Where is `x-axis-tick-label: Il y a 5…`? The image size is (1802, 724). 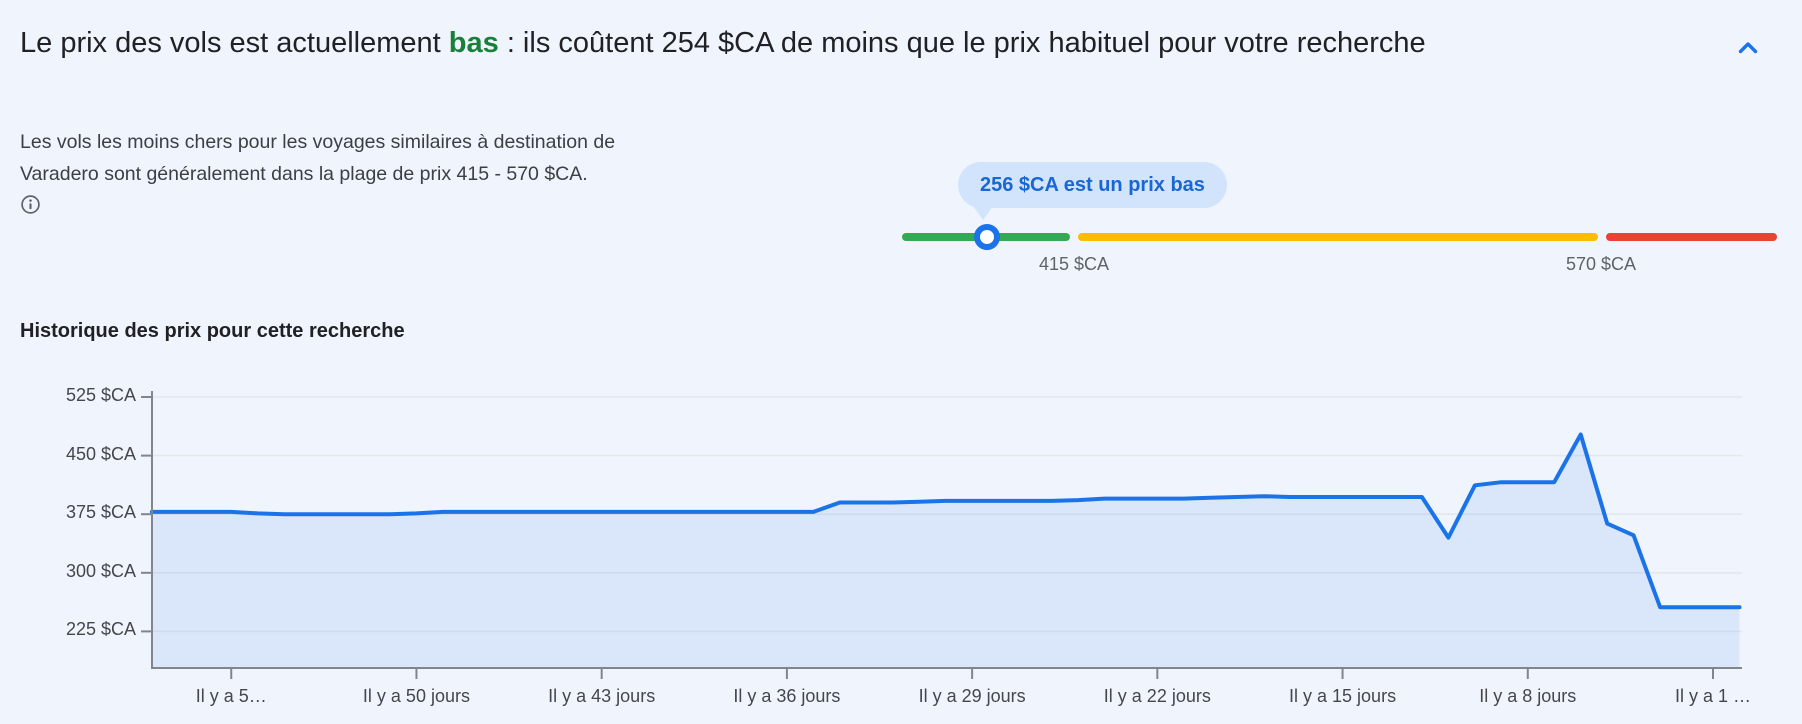 x-axis-tick-label: Il y a 5… is located at coordinates (231, 696).